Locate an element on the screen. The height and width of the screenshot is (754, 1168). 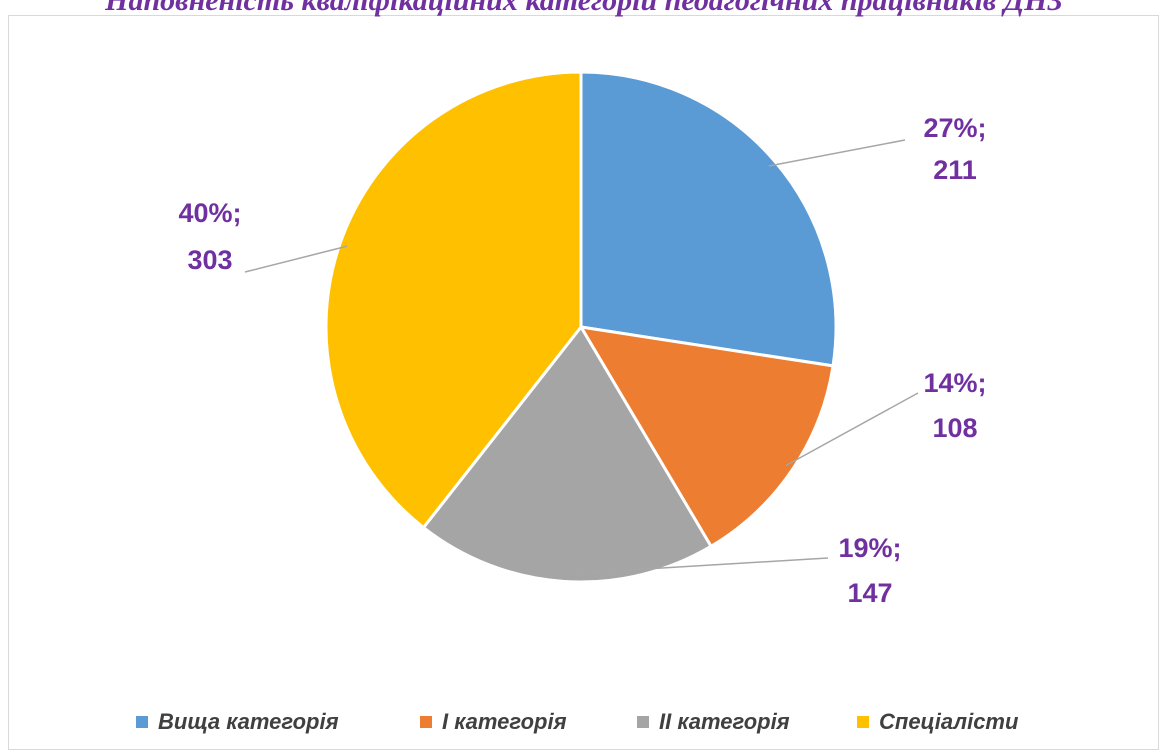
data-label: 303 is located at coordinates (209, 260).